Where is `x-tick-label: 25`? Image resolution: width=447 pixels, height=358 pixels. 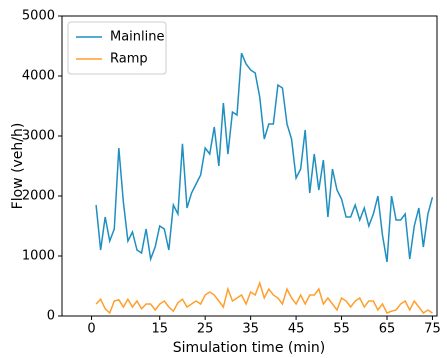 x-tick-label: 25 is located at coordinates (205, 329).